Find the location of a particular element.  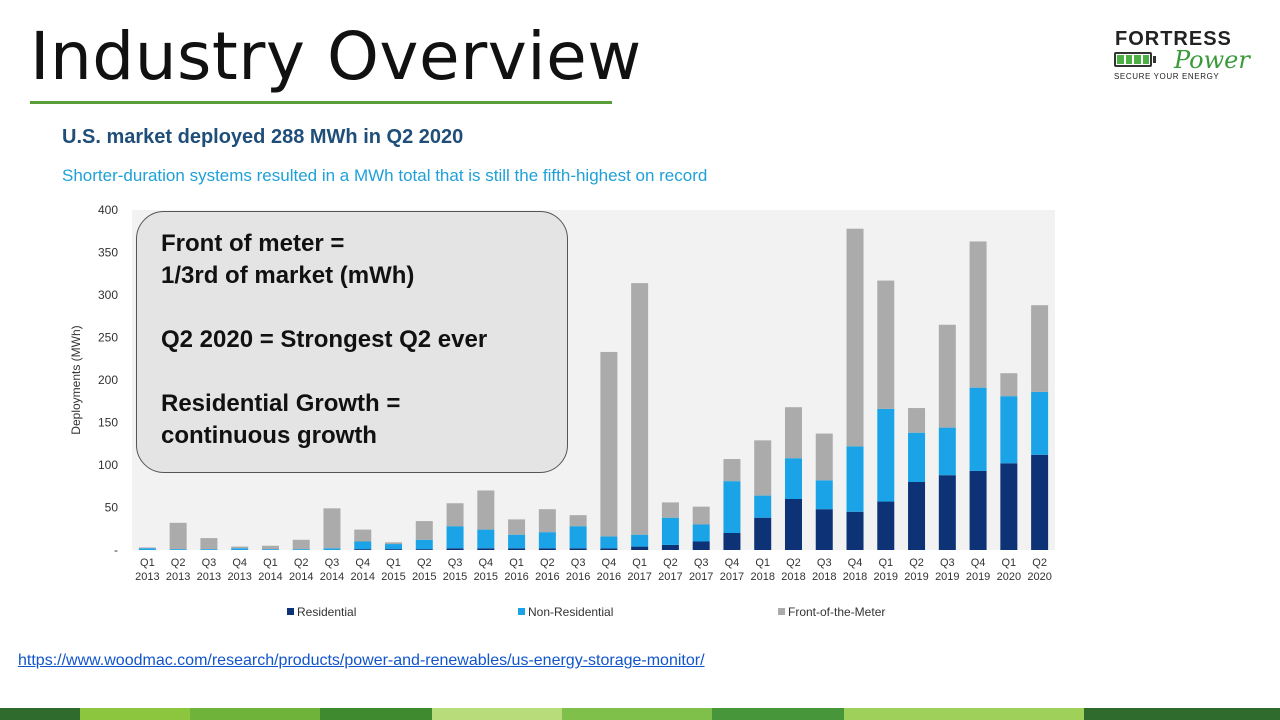

callout-line: 1/3rd of market (mWh) is located at coordinates (288, 275).